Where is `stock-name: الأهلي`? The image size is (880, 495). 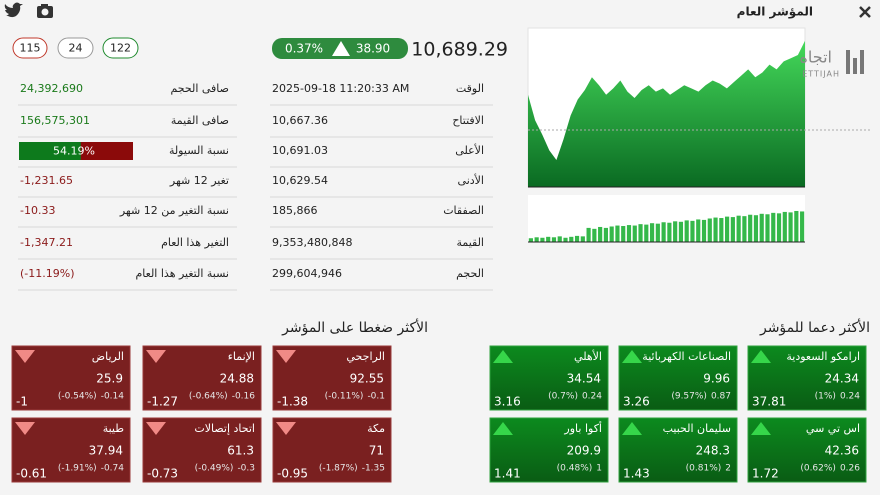 stock-name: الأهلي is located at coordinates (588, 356).